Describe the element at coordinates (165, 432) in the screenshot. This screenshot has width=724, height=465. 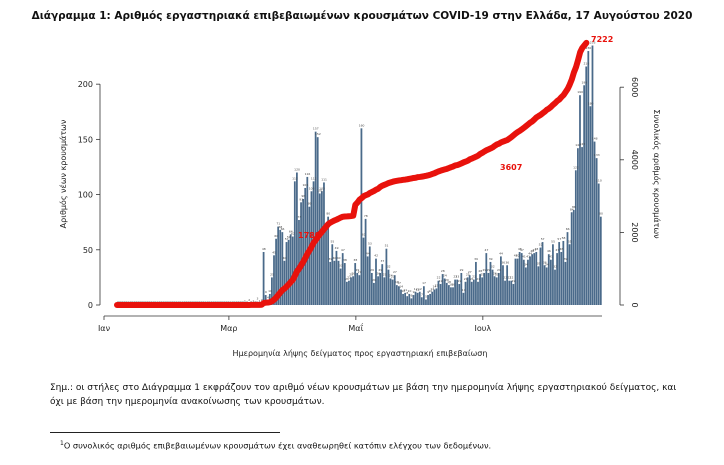
I see `footnote-rule` at that location.